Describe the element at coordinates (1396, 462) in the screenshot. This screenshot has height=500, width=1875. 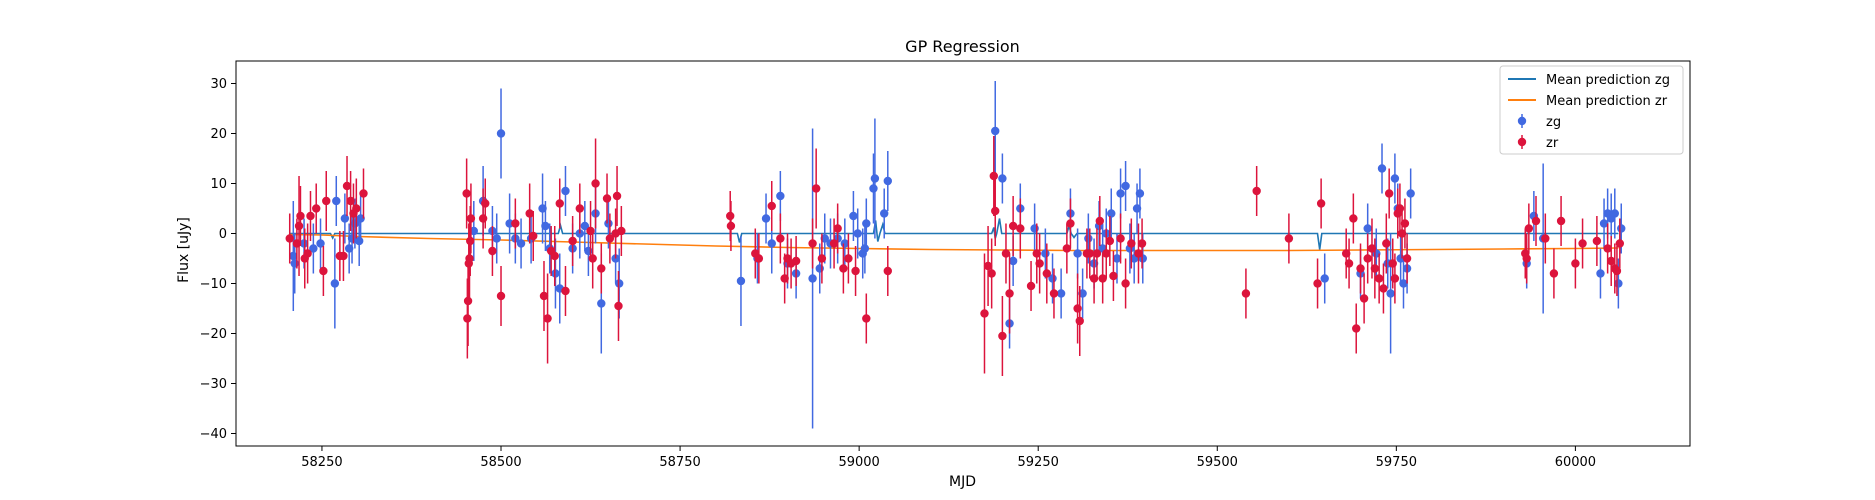
I see `x-tick-label: 59750` at that location.